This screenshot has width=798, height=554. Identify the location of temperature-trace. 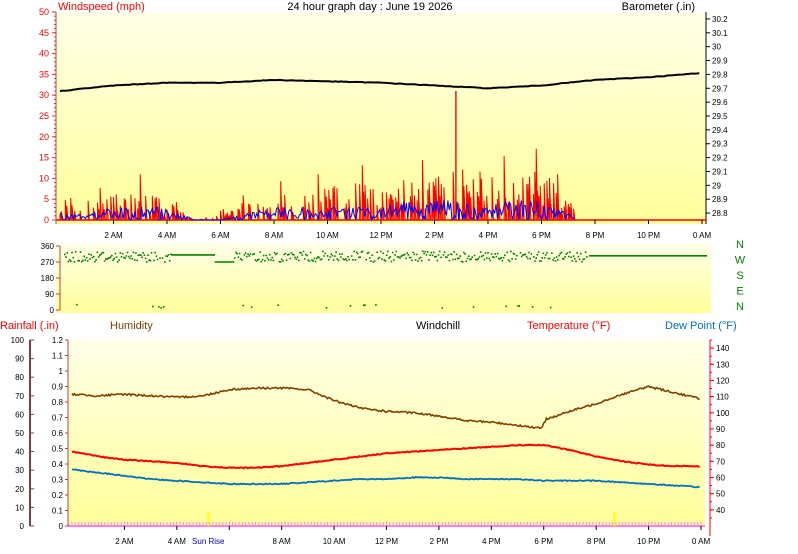
(385, 456).